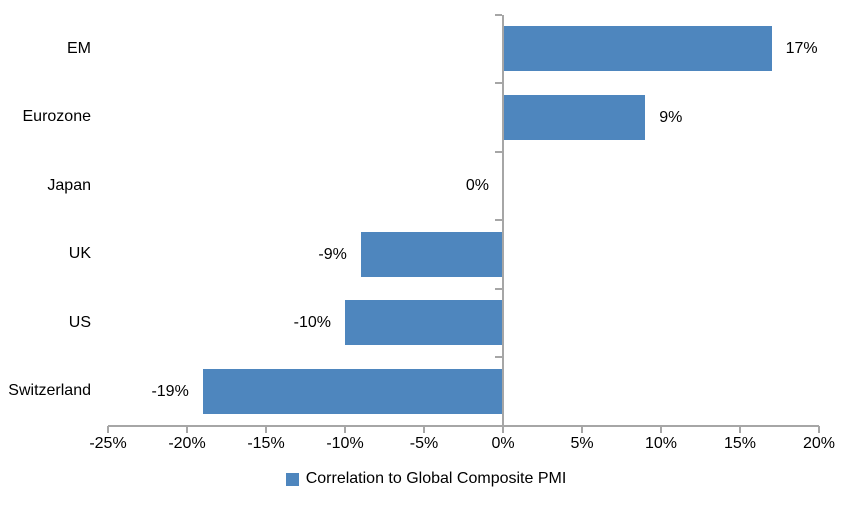 The width and height of the screenshot is (852, 513). What do you see at coordinates (312, 323) in the screenshot?
I see `value-label: -10%` at bounding box center [312, 323].